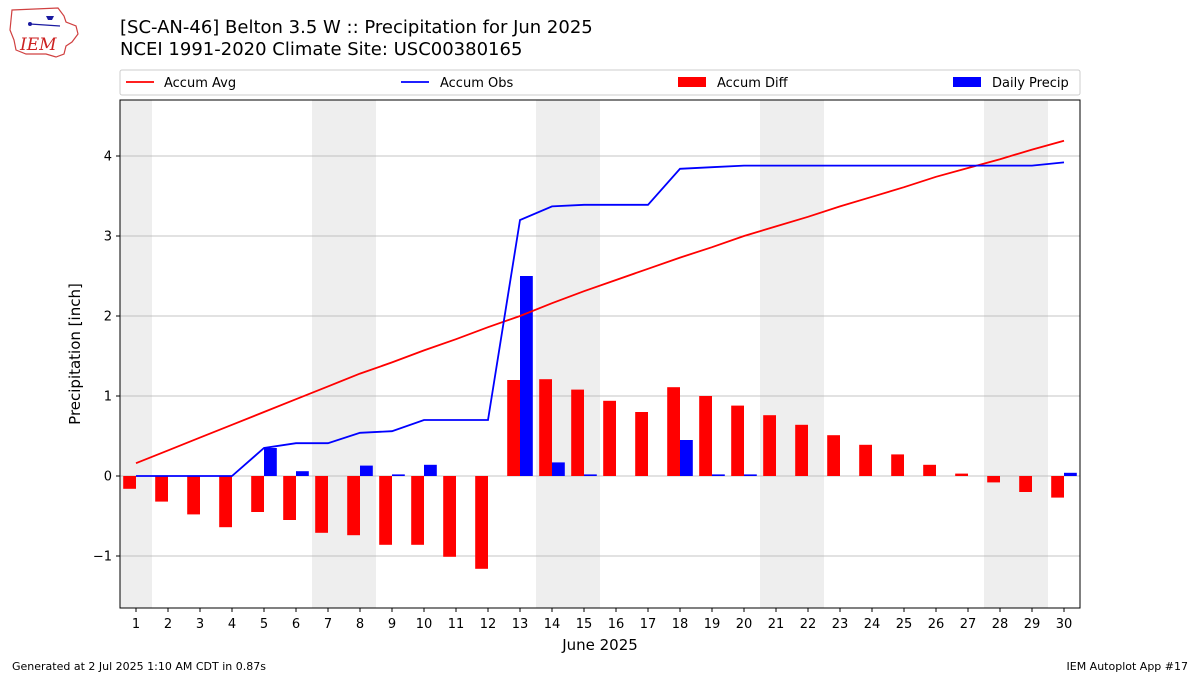  Describe the element at coordinates (936, 624) in the screenshot. I see `xtick-label-26: 26` at that location.